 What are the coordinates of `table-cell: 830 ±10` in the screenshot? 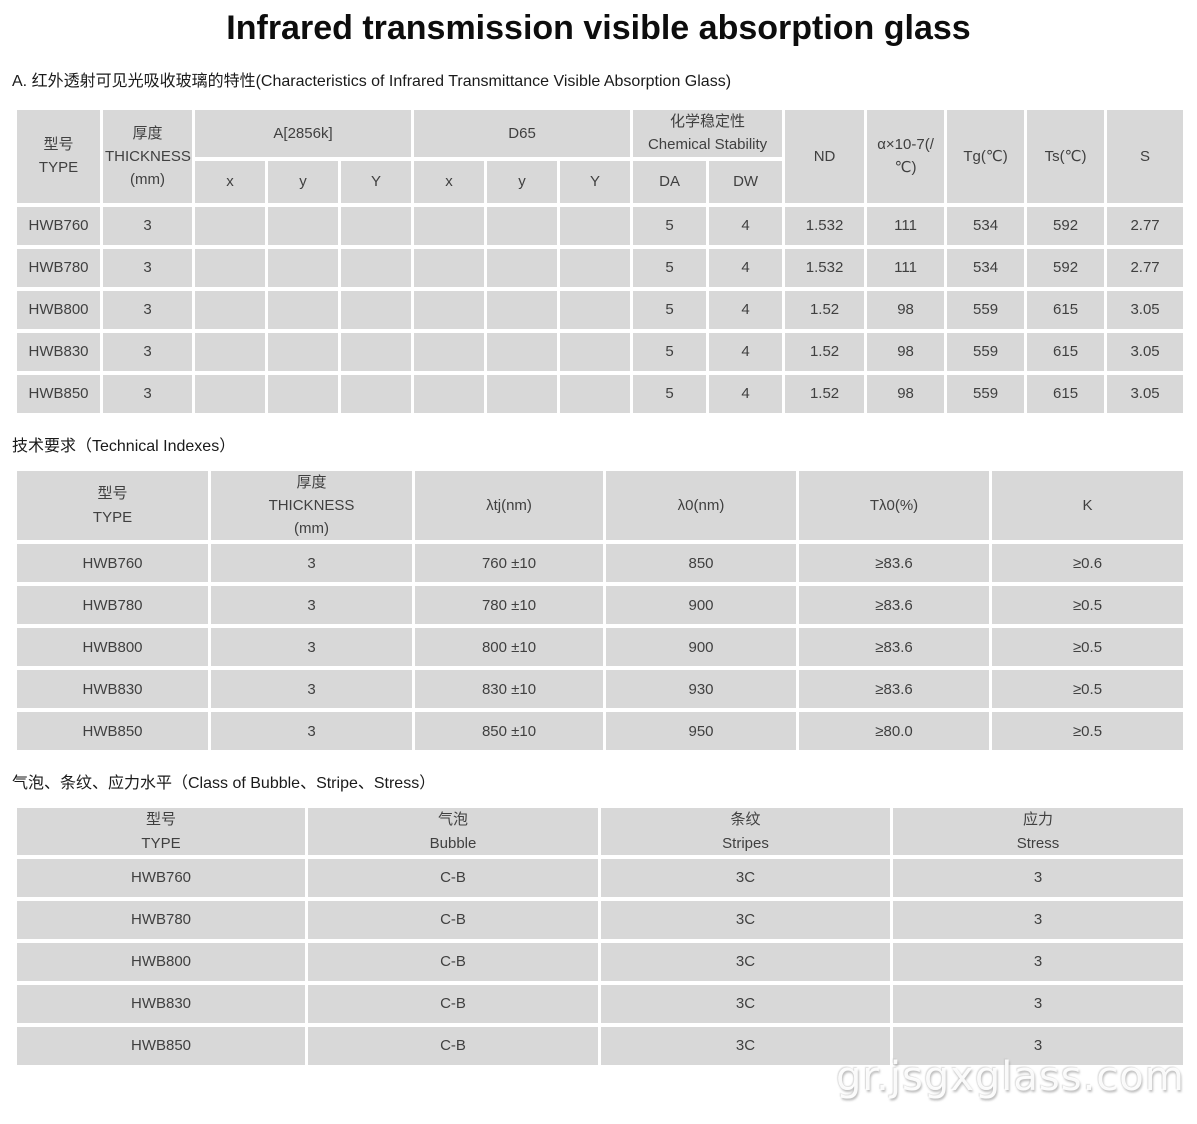 It's located at (509, 689).